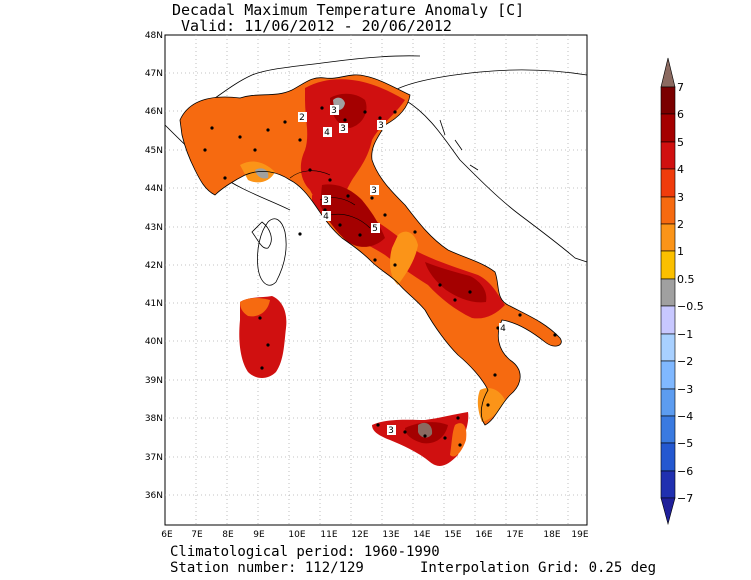 The height and width of the screenshot is (580, 751). What do you see at coordinates (668, 291) in the screenshot?
I see `colorbar` at bounding box center [668, 291].